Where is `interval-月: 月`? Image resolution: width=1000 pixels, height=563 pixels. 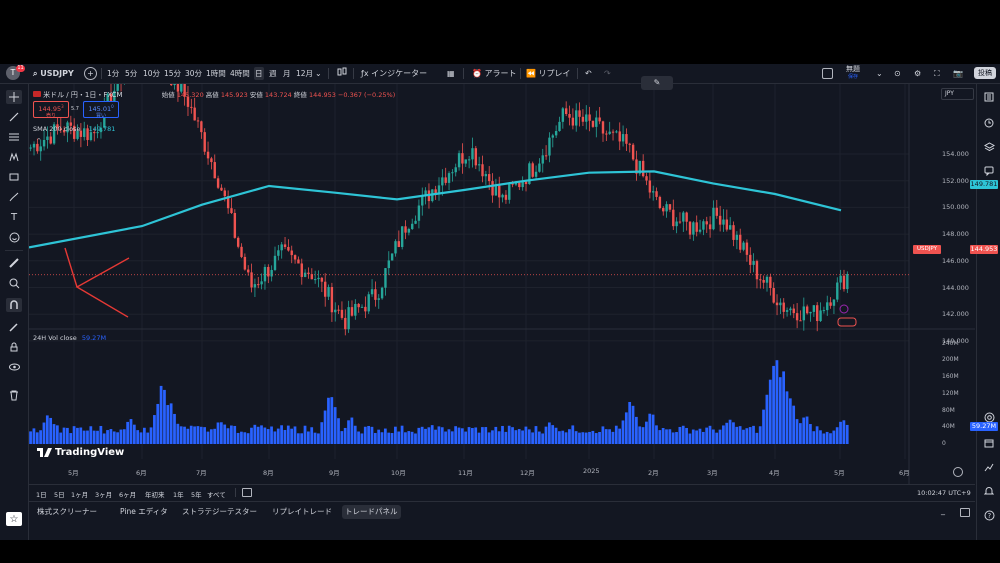
interval-月: 月 is located at coordinates (287, 73).